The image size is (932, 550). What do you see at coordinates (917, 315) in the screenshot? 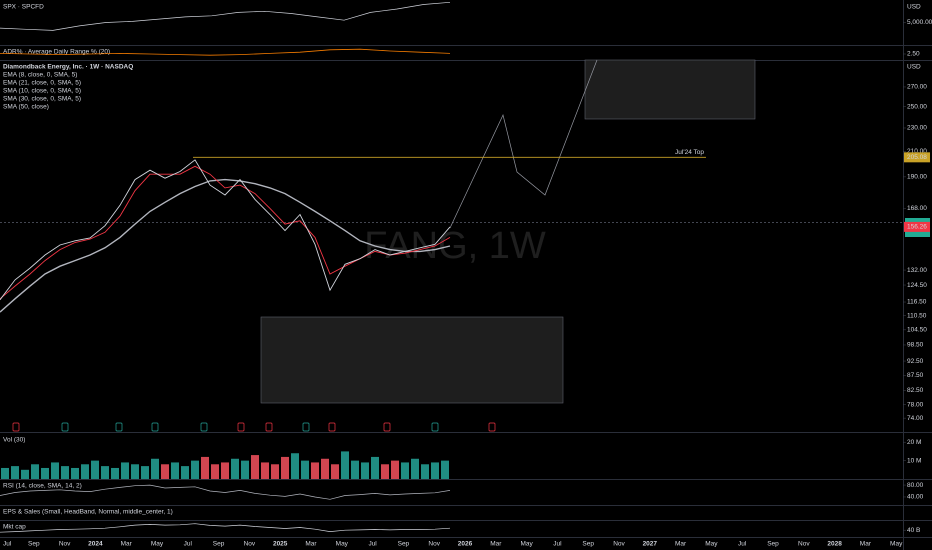
I see `y-tick-label: 110.50` at bounding box center [917, 315].